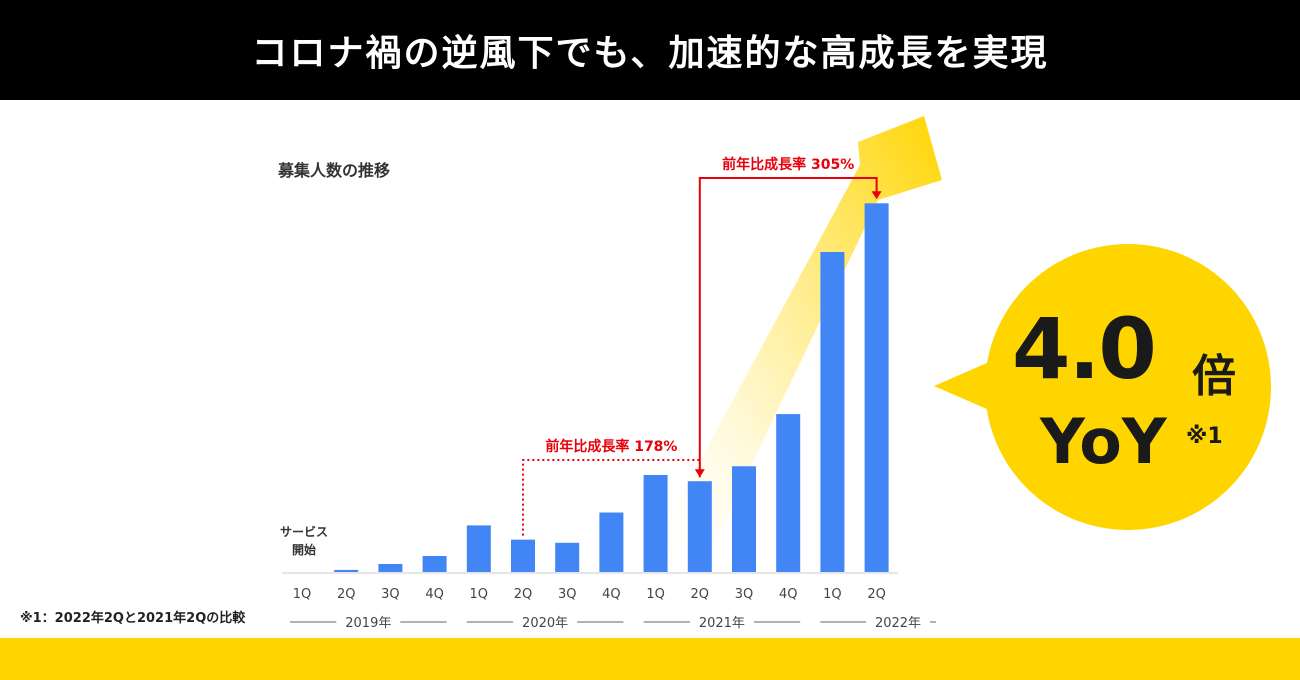 The image size is (1300, 680). Describe the element at coordinates (545, 623) in the screenshot. I see `year-label-1: 2020年` at that location.